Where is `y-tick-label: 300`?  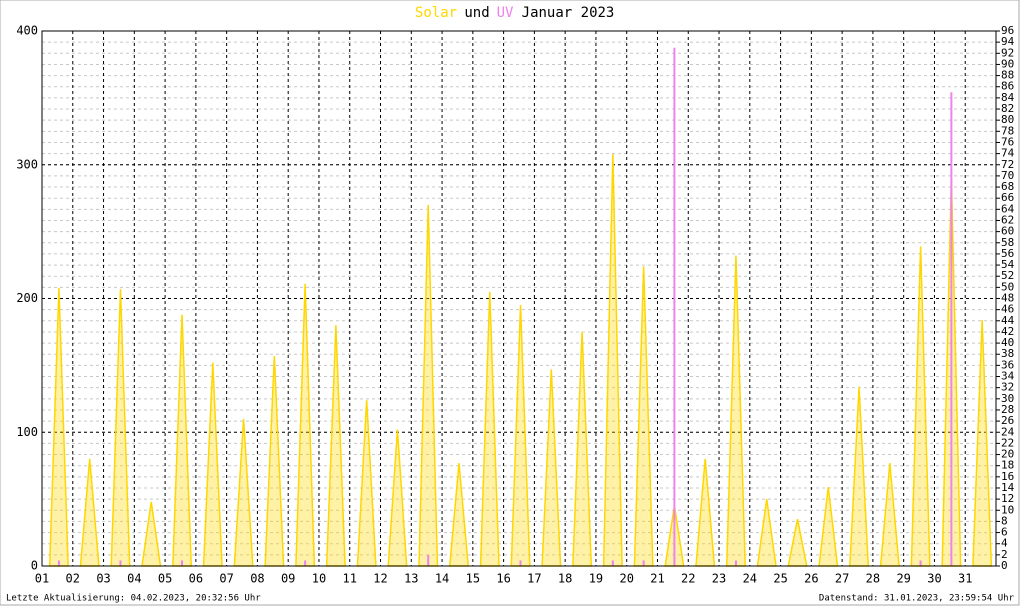 y-tick-label: 300 is located at coordinates (27, 164).